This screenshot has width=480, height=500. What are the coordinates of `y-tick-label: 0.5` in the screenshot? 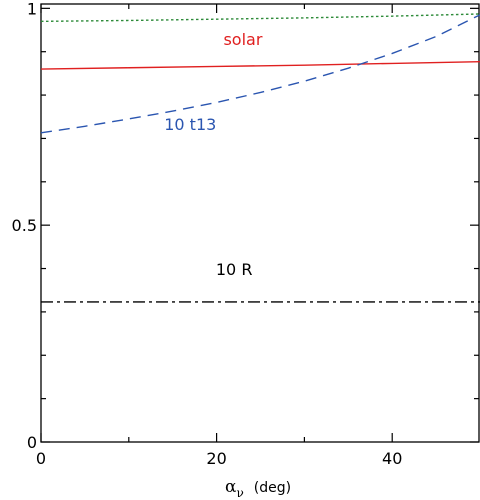 It's located at (24, 225).